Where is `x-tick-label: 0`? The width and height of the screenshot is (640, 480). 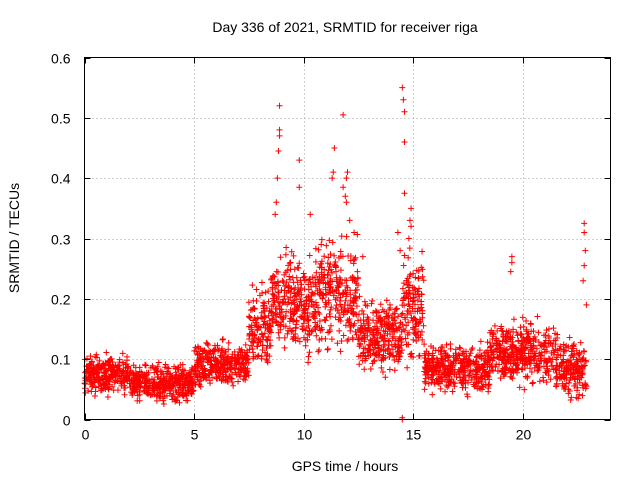 x-tick-label: 0 is located at coordinates (86, 435).